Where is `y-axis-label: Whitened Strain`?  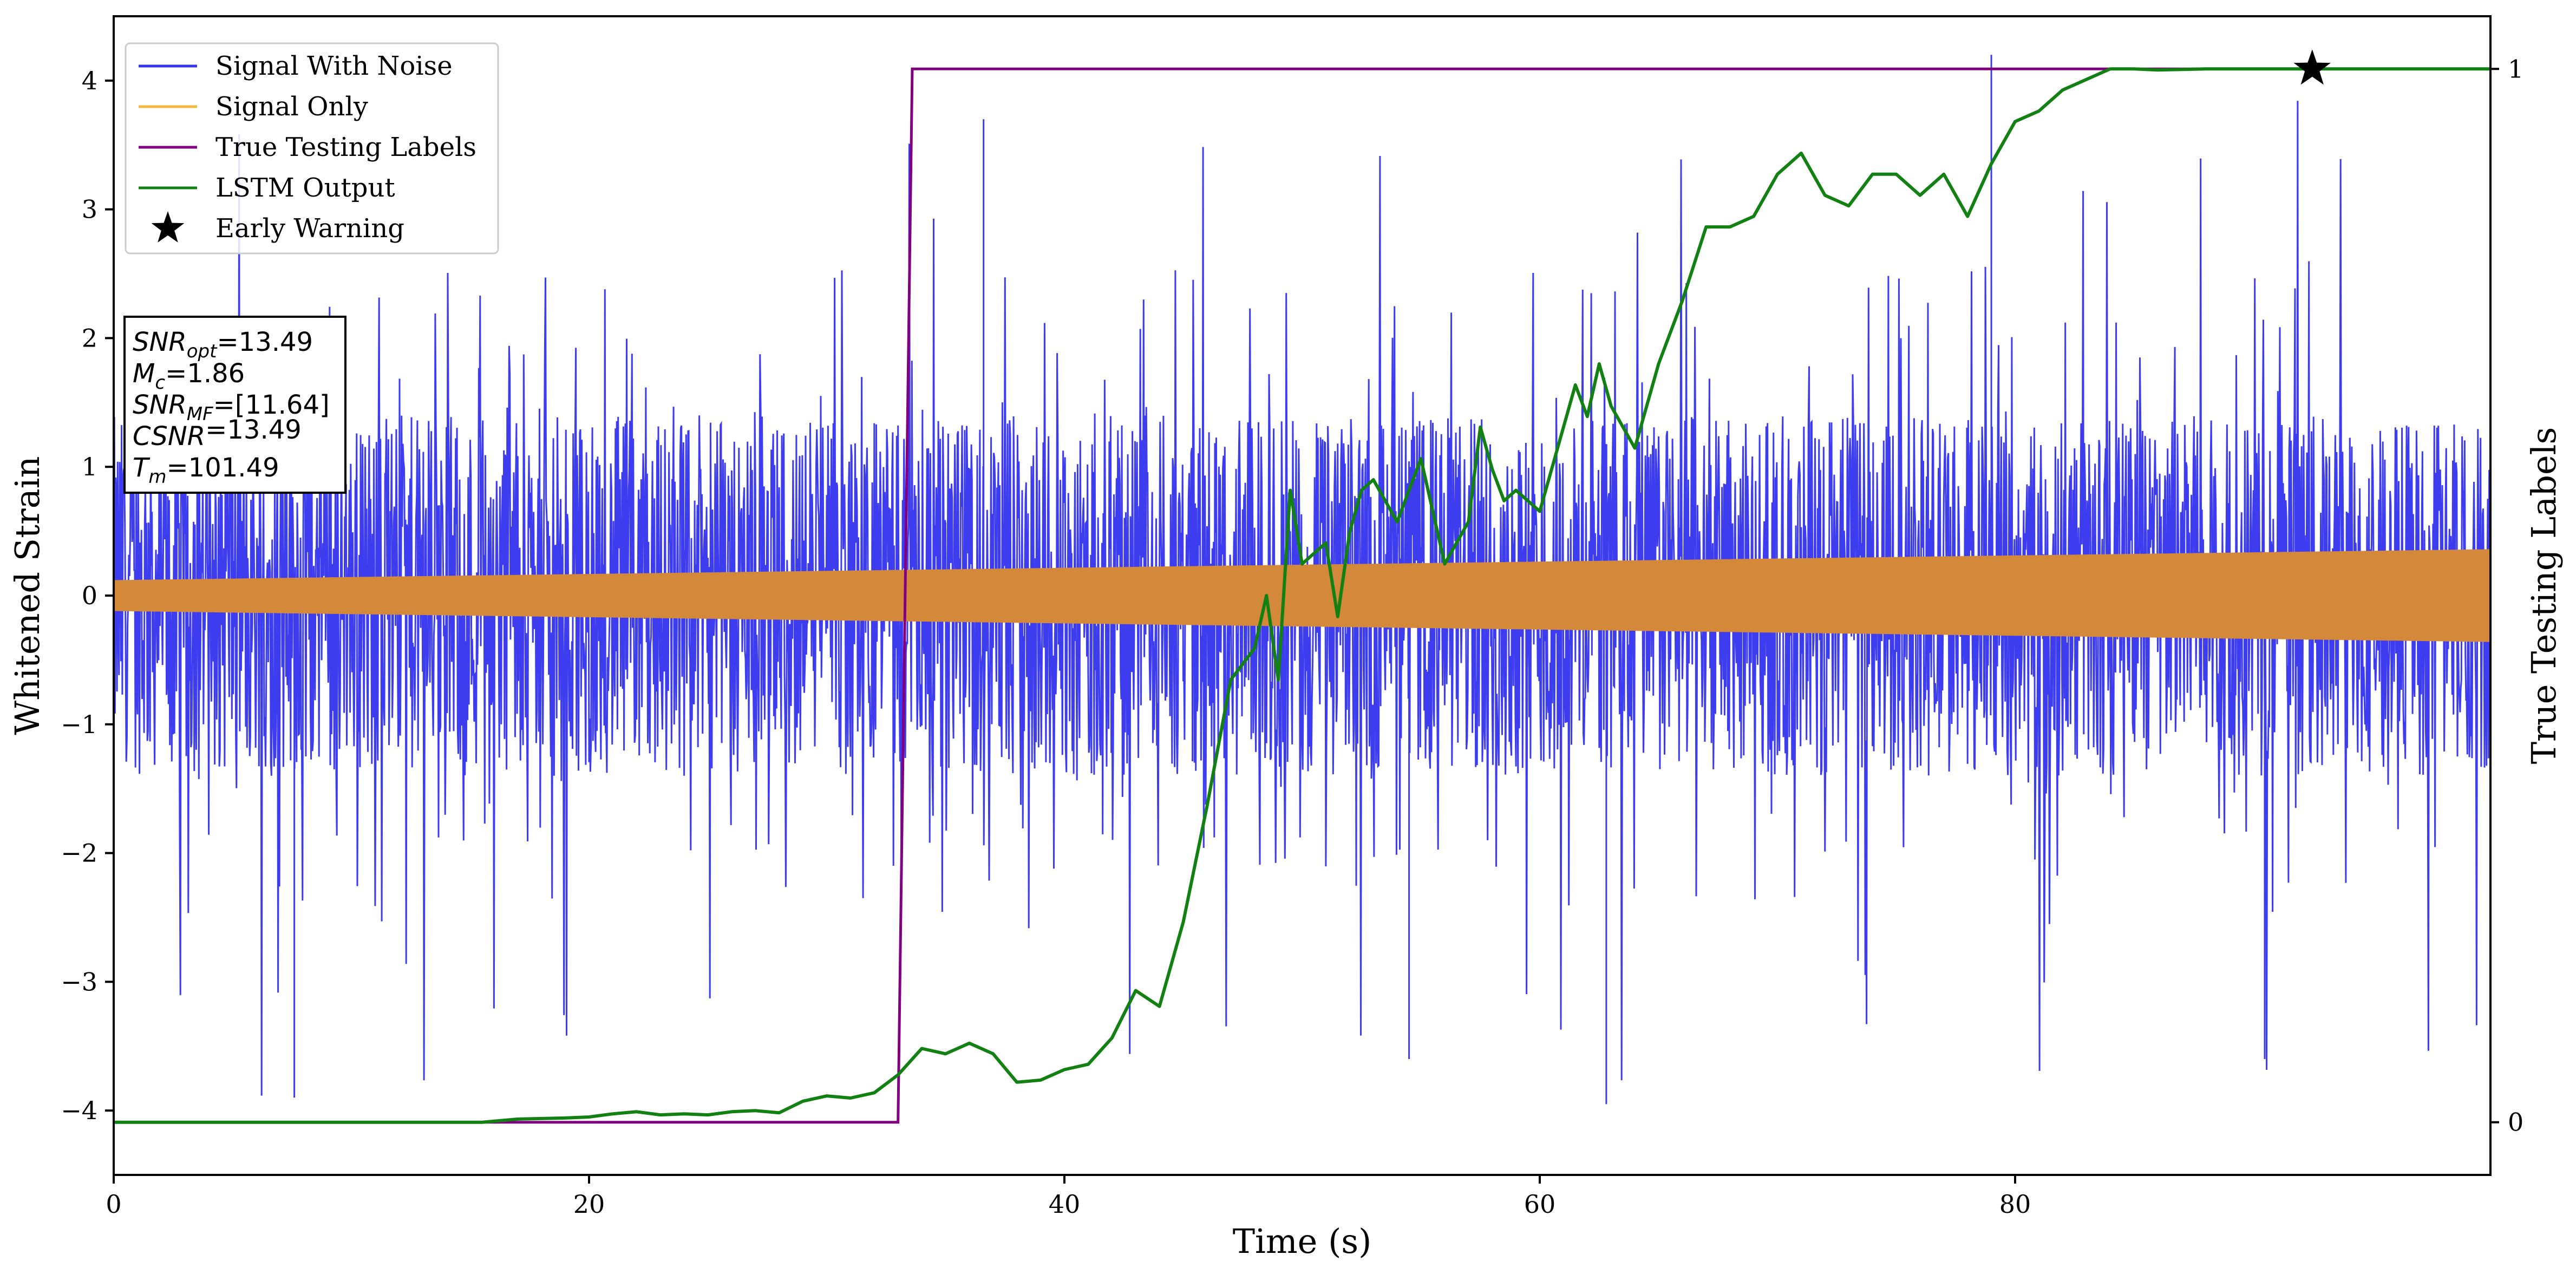 y-axis-label: Whitened Strain is located at coordinates (28, 595).